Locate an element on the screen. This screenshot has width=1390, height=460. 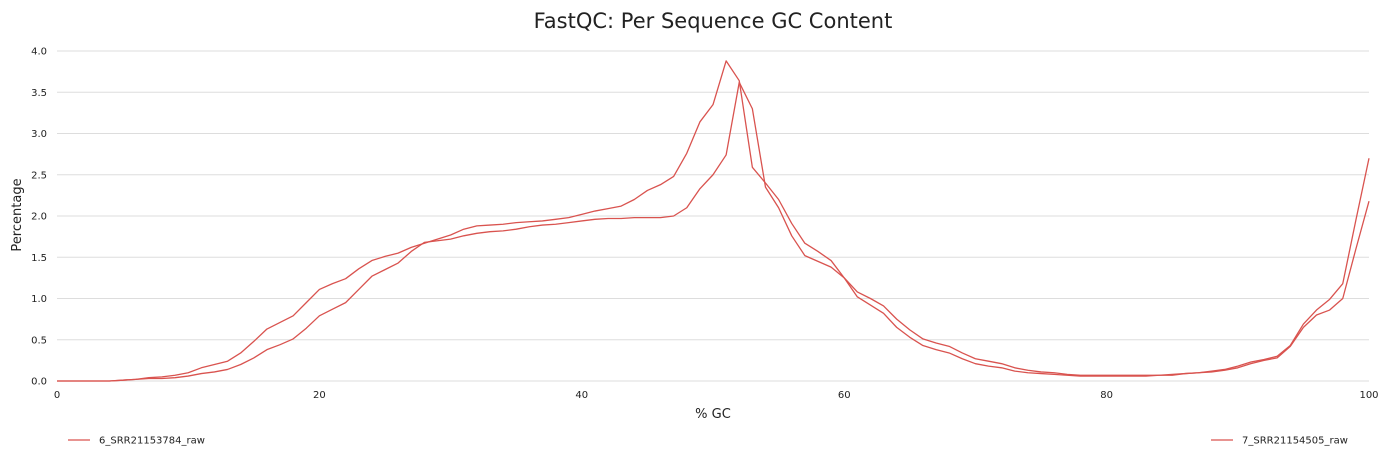
y-tick-label: 4.0 is located at coordinates (39, 52).